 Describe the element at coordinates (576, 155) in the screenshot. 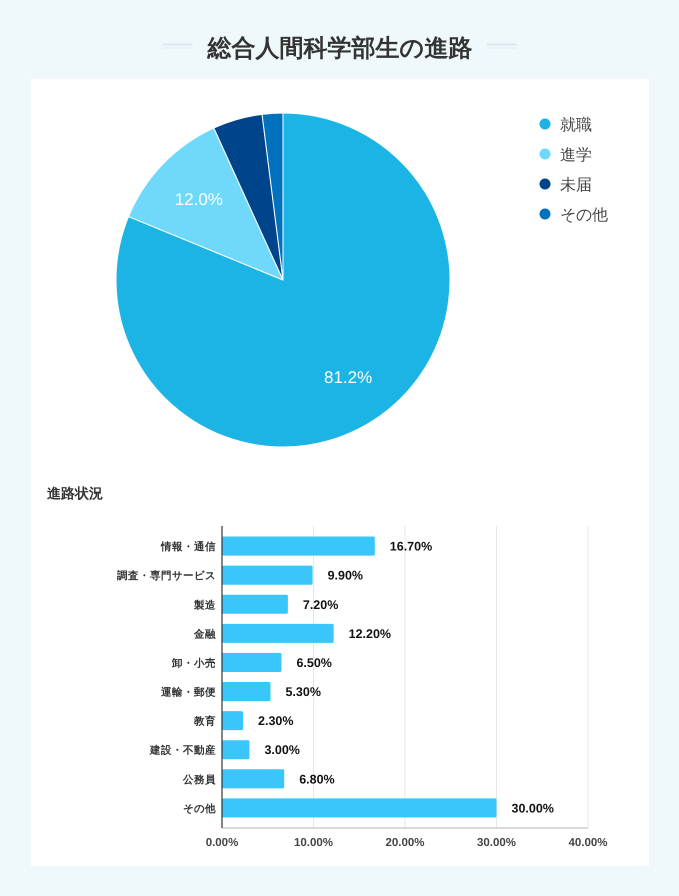

I see `legend-label: 進学` at that location.